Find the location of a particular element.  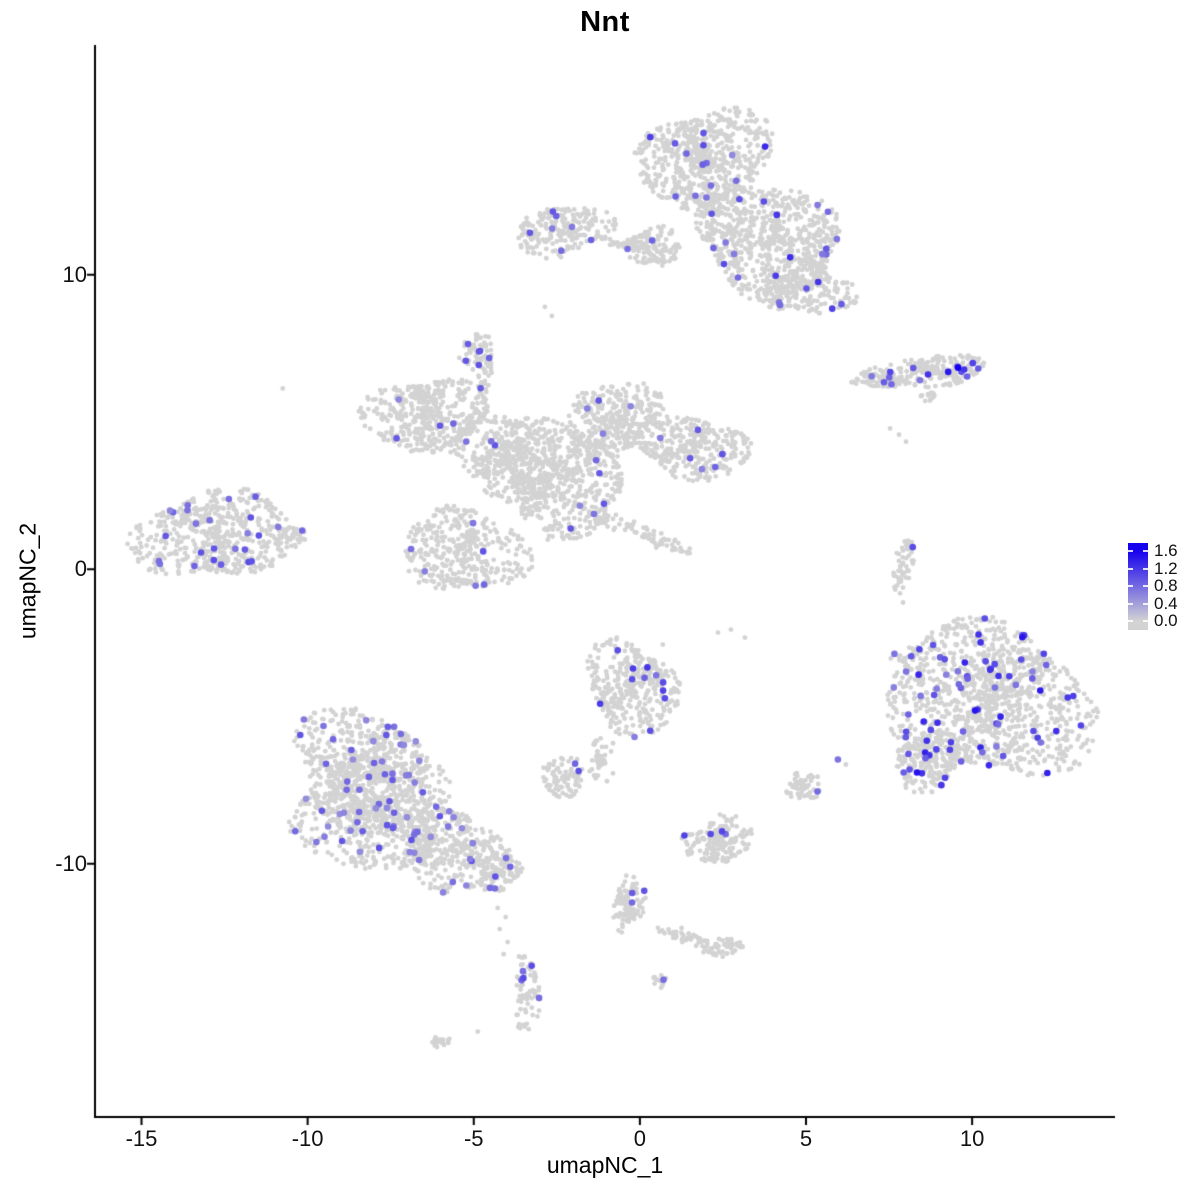

colorbar-tick-label: 1.2 is located at coordinates (1166, 568).